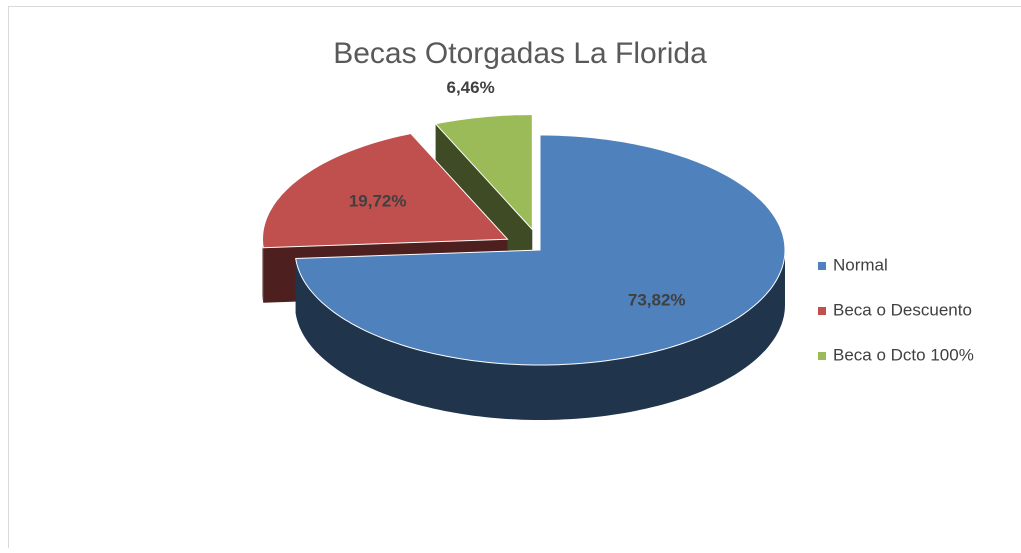 Image resolution: width=1021 pixels, height=553 pixels. What do you see at coordinates (263, 271) in the screenshot?
I see `slice-side` at bounding box center [263, 271].